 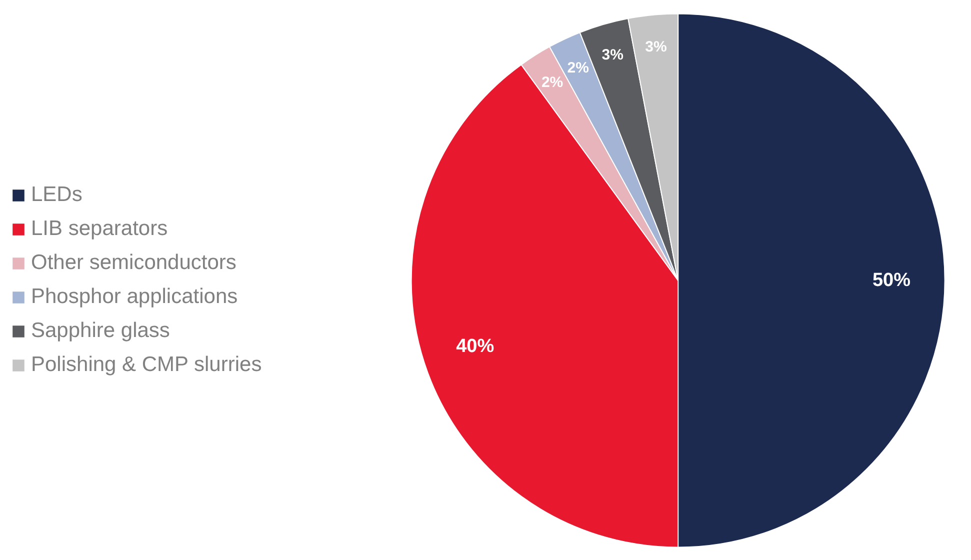 I want to click on legend-label: LIB separators, so click(x=99, y=229).